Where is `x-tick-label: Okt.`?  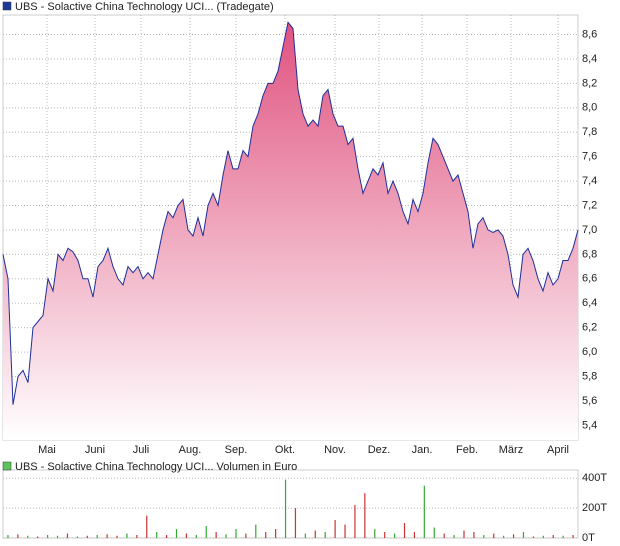
x-tick-label: Okt. is located at coordinates (285, 450).